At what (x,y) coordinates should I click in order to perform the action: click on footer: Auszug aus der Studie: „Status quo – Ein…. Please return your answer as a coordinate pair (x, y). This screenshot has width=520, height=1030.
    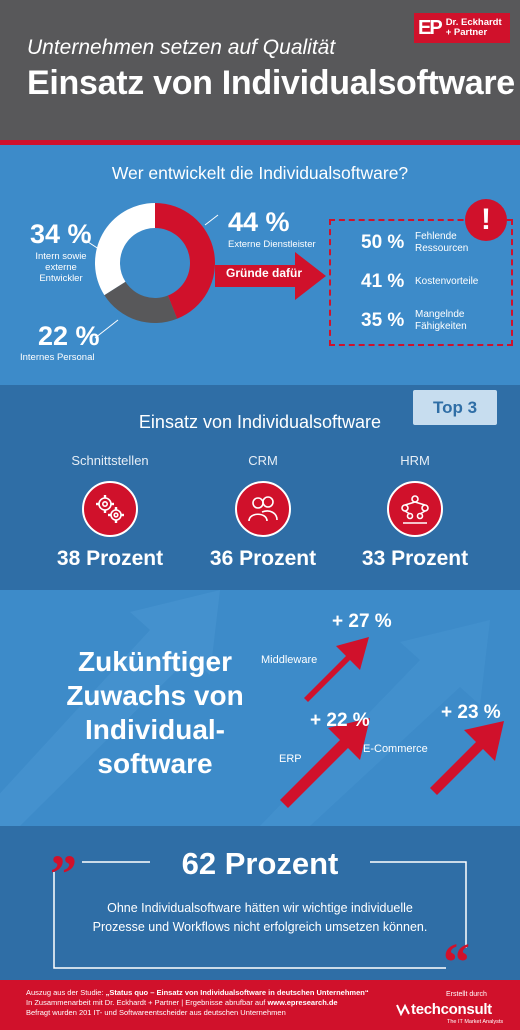
    Looking at the image, I should click on (260, 1005).